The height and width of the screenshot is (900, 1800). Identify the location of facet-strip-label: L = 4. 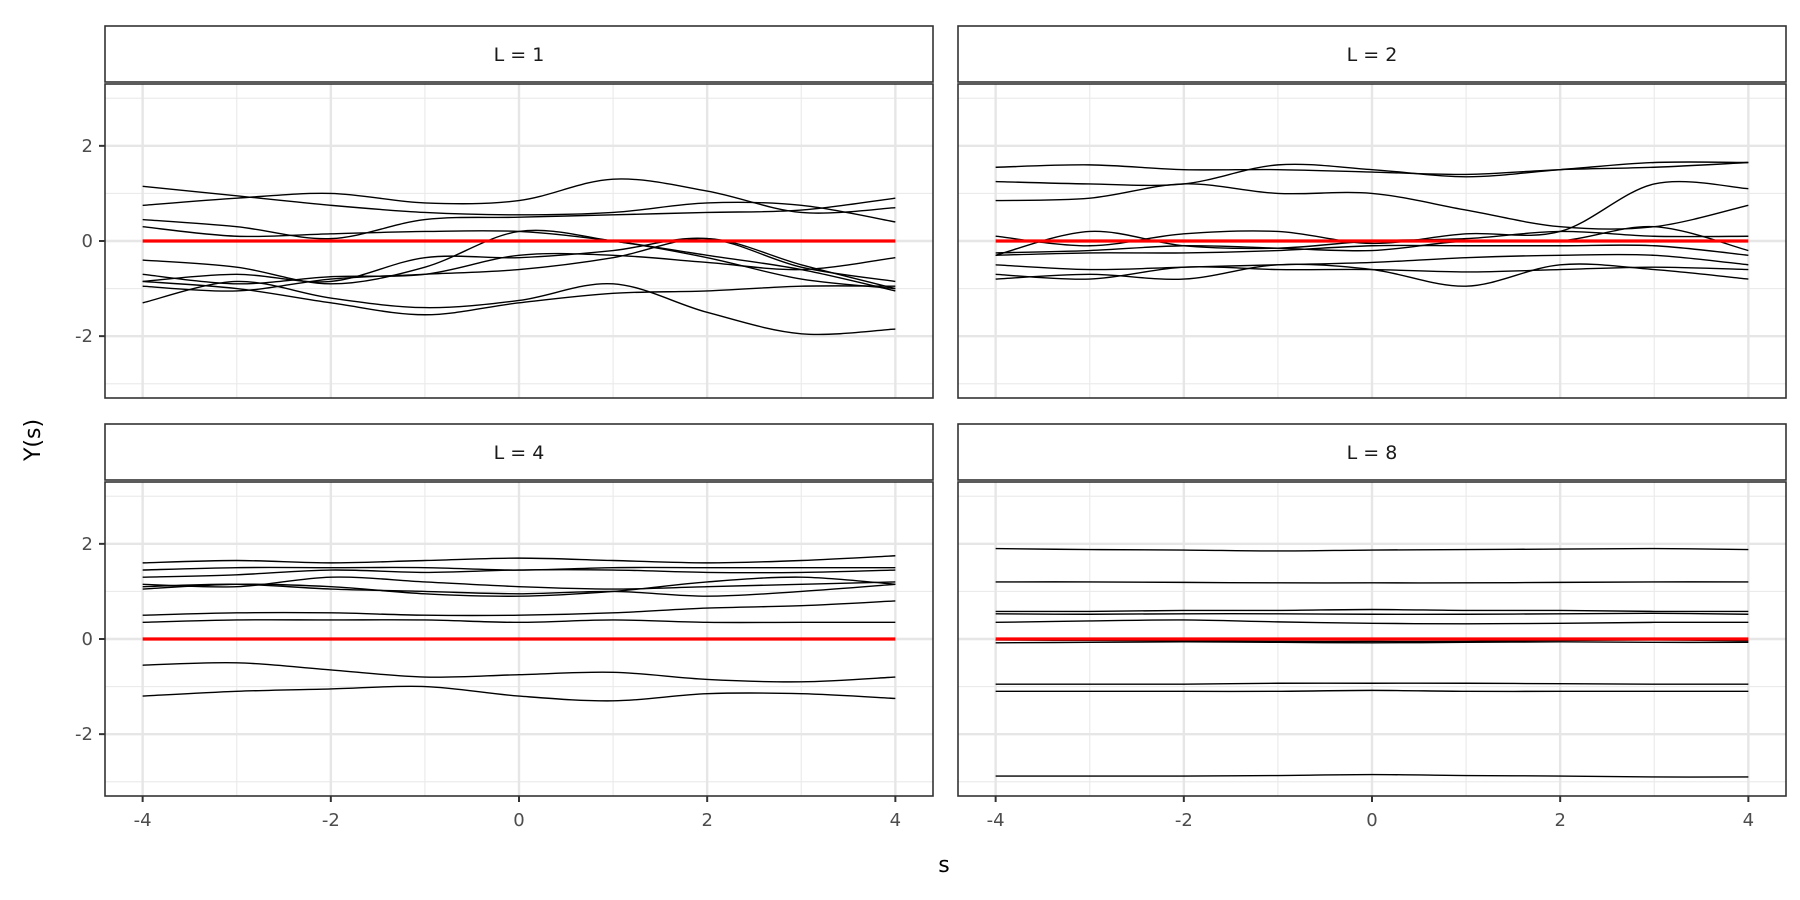
(519, 453).